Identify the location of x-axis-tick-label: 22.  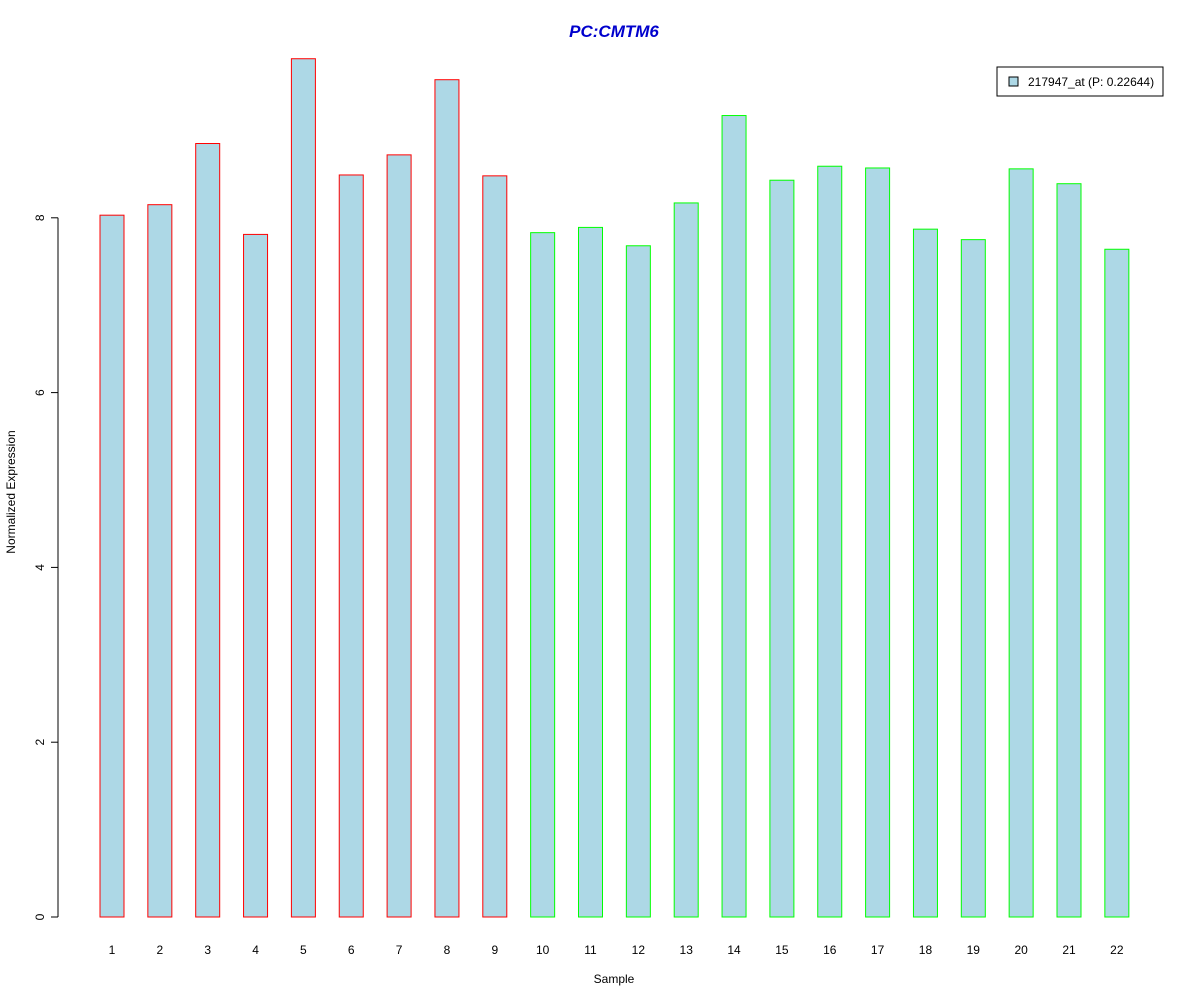
(1117, 950).